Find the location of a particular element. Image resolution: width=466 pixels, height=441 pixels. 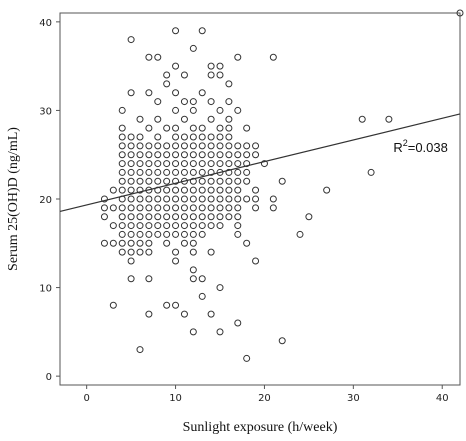

y-axis-ticks: 0 10 20 30 40 is located at coordinates (49, 200).